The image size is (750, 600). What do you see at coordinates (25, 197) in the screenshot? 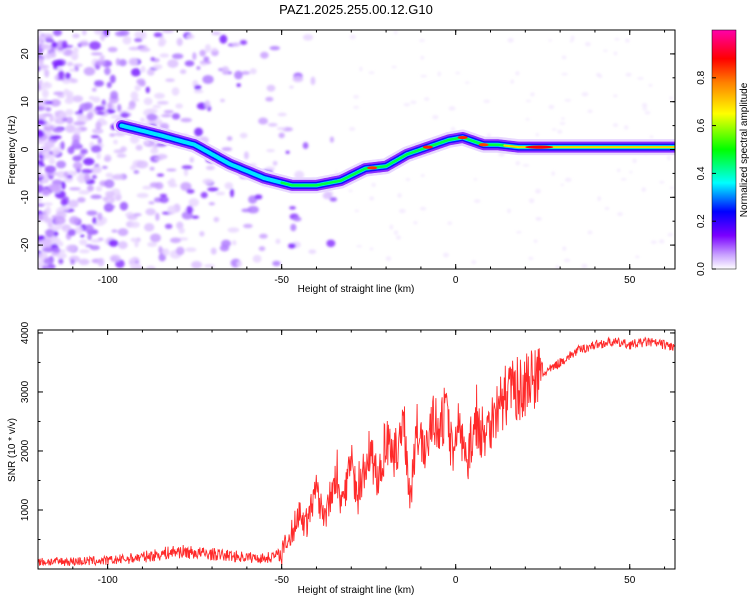
I see `y-tick-label: -10` at bounding box center [25, 197].